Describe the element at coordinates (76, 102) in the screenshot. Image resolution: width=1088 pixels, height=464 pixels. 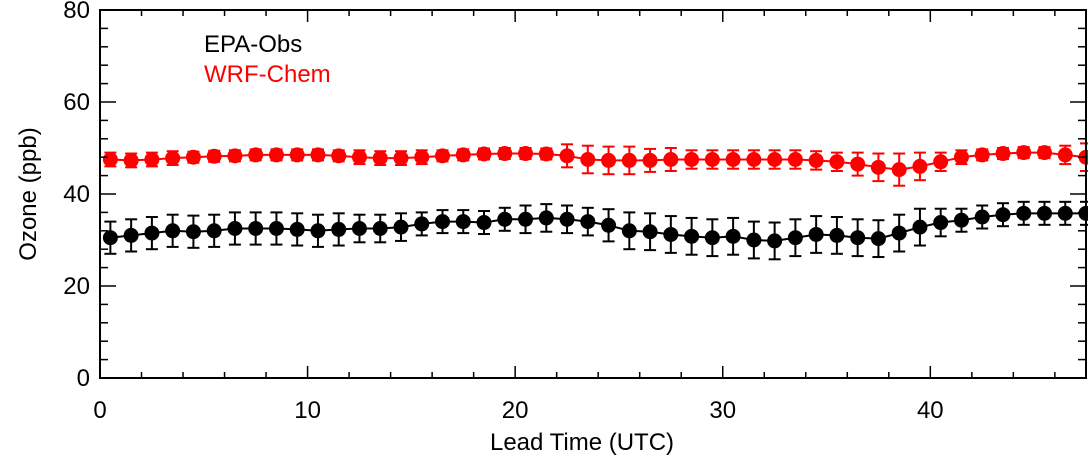
I see `y-tick-label: 60` at that location.